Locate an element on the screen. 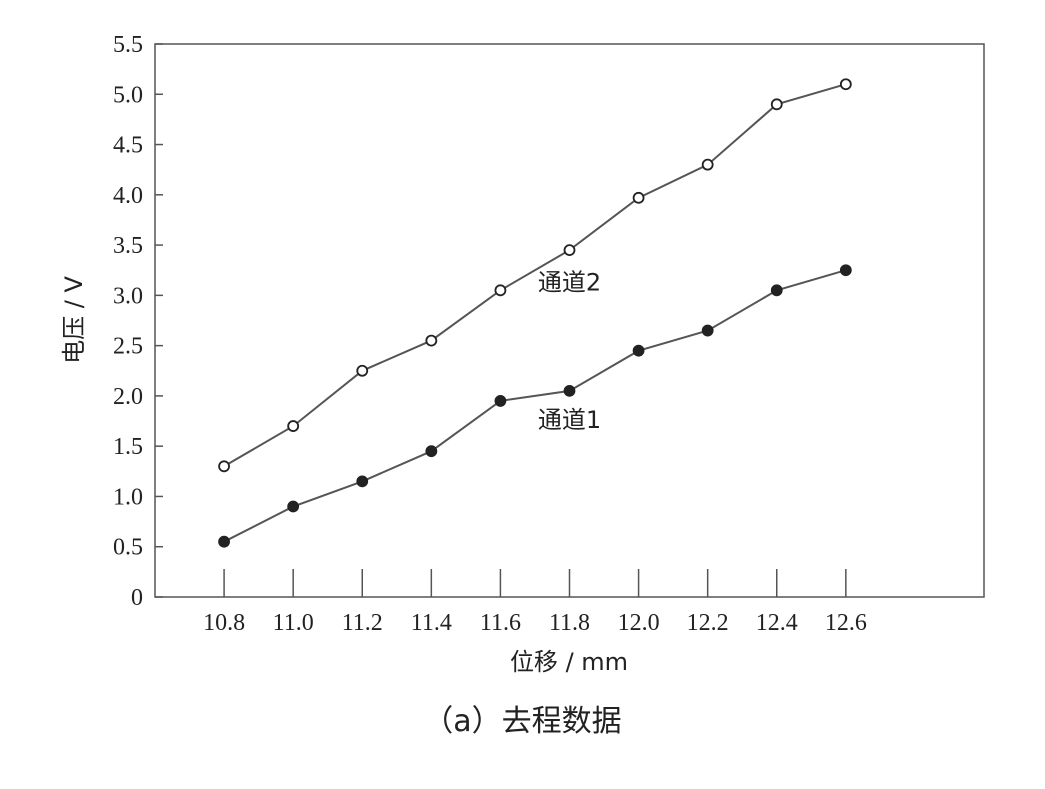  x-tick-label: 11.4 is located at coordinates (431, 623).